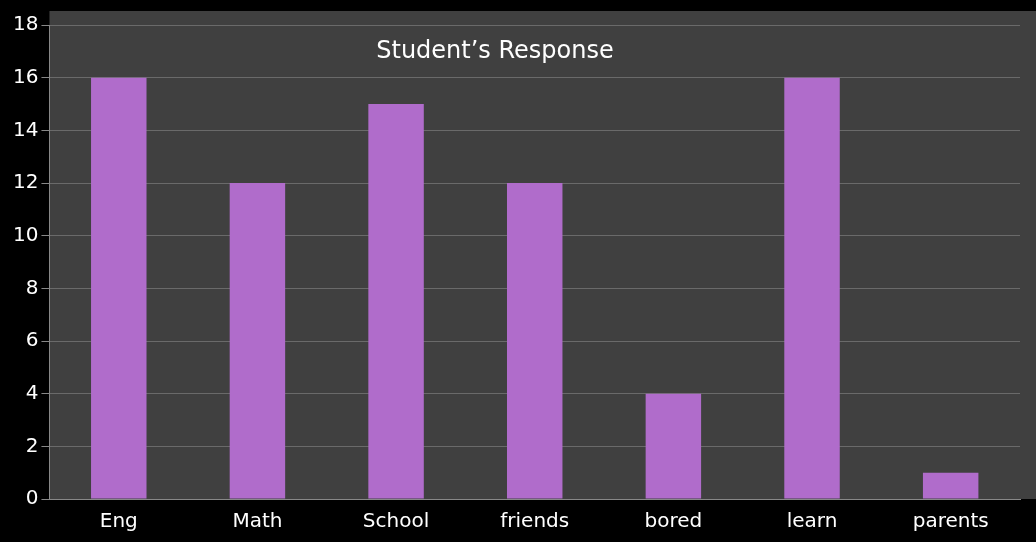 Image resolution: width=1036 pixels, height=542 pixels. What do you see at coordinates (26, 23) in the screenshot?
I see `y-tick-label: 18` at bounding box center [26, 23].